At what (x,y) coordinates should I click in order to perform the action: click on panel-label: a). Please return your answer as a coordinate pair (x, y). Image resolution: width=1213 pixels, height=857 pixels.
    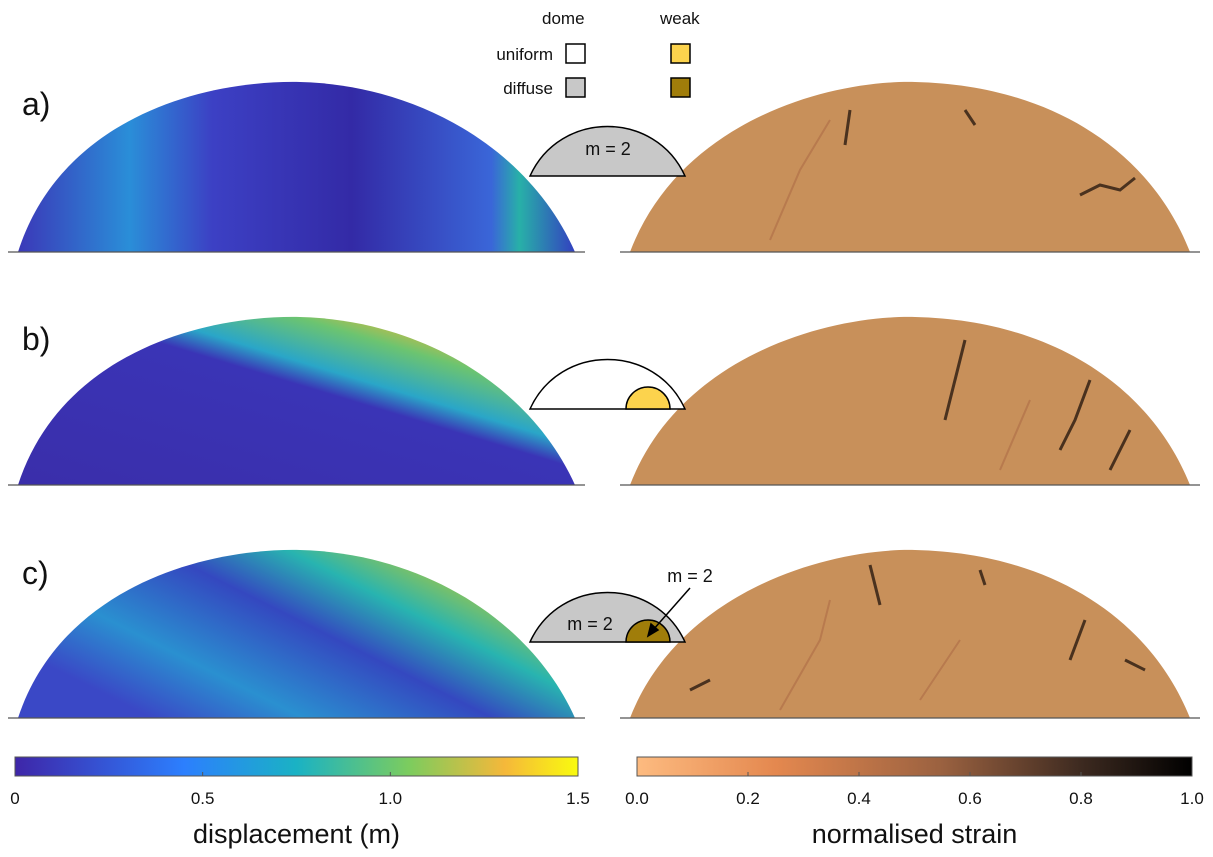
    Looking at the image, I should click on (36, 104).